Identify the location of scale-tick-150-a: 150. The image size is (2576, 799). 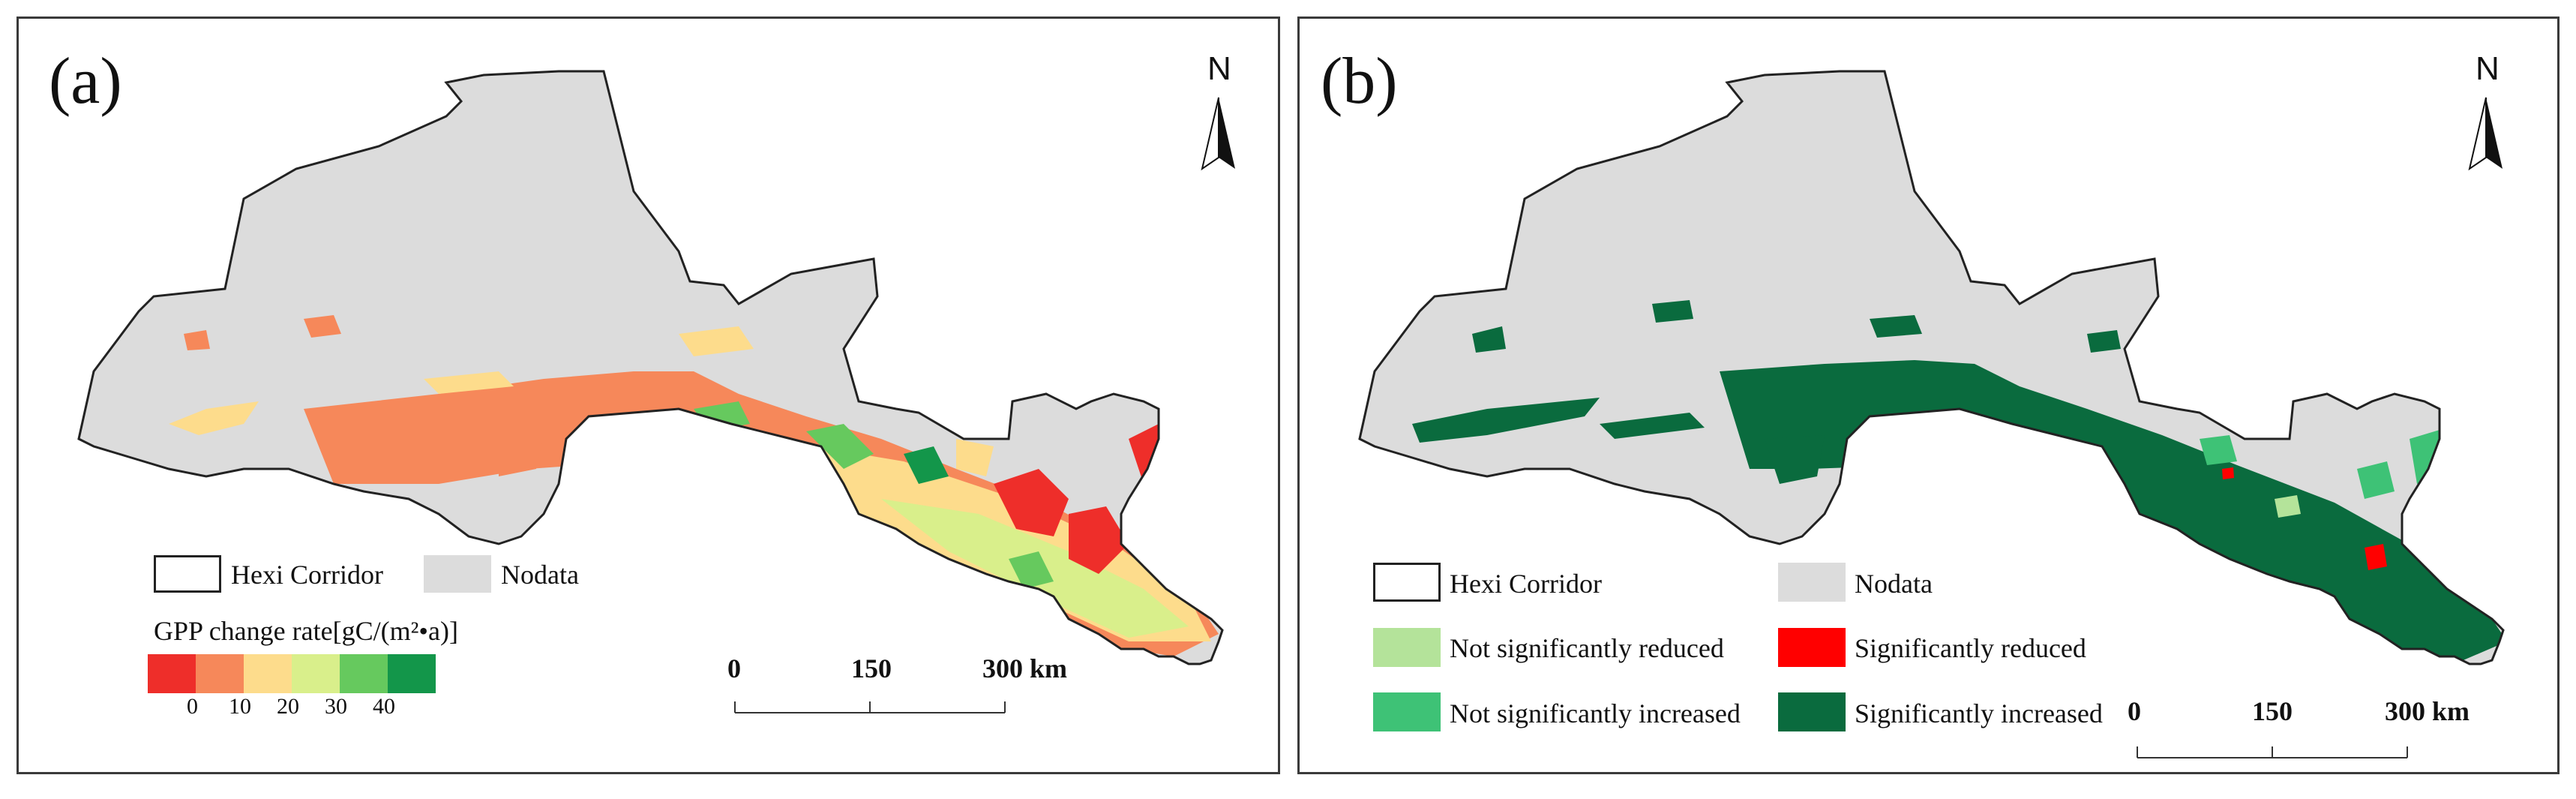
(872, 668).